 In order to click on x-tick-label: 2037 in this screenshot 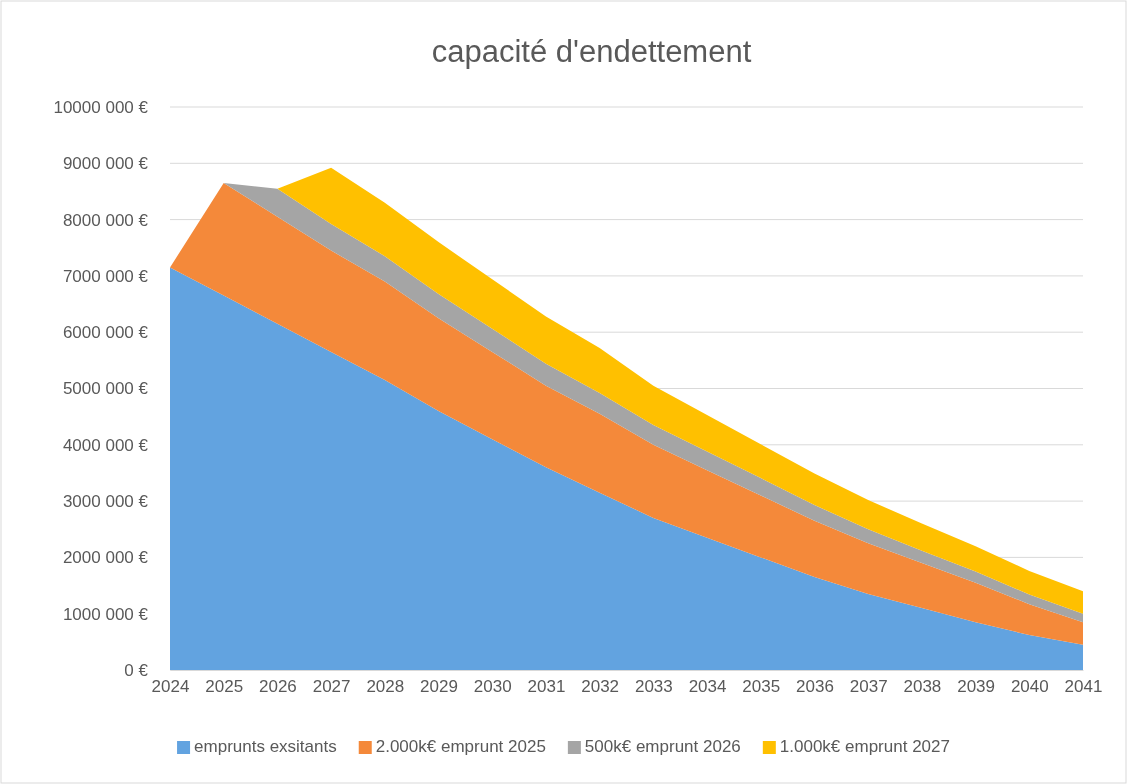, I will do `click(868, 687)`.